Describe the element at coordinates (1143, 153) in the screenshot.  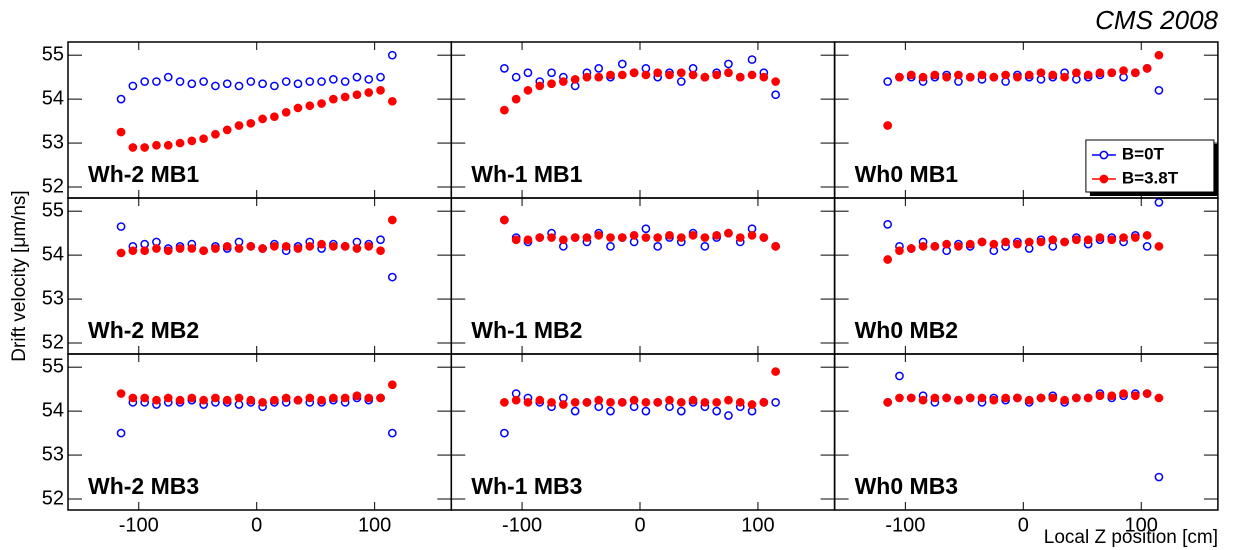
I see `legend-label: B=0T` at that location.